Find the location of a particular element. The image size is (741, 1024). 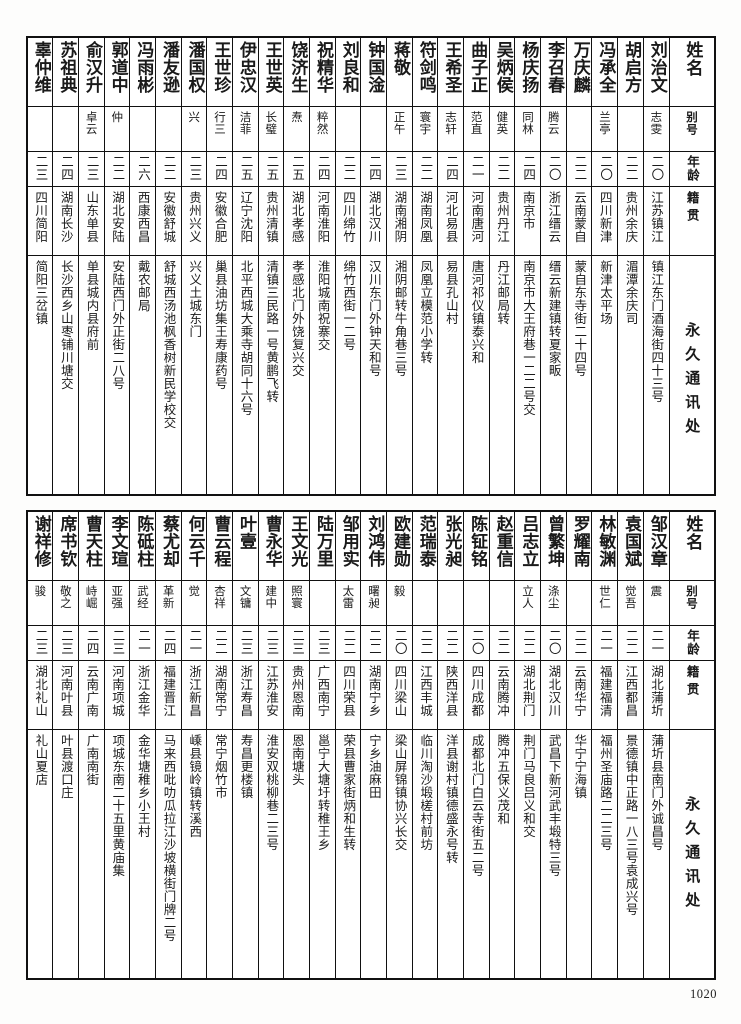

cell-text: 凤凰立模范小学转 is located at coordinates (426, 312).